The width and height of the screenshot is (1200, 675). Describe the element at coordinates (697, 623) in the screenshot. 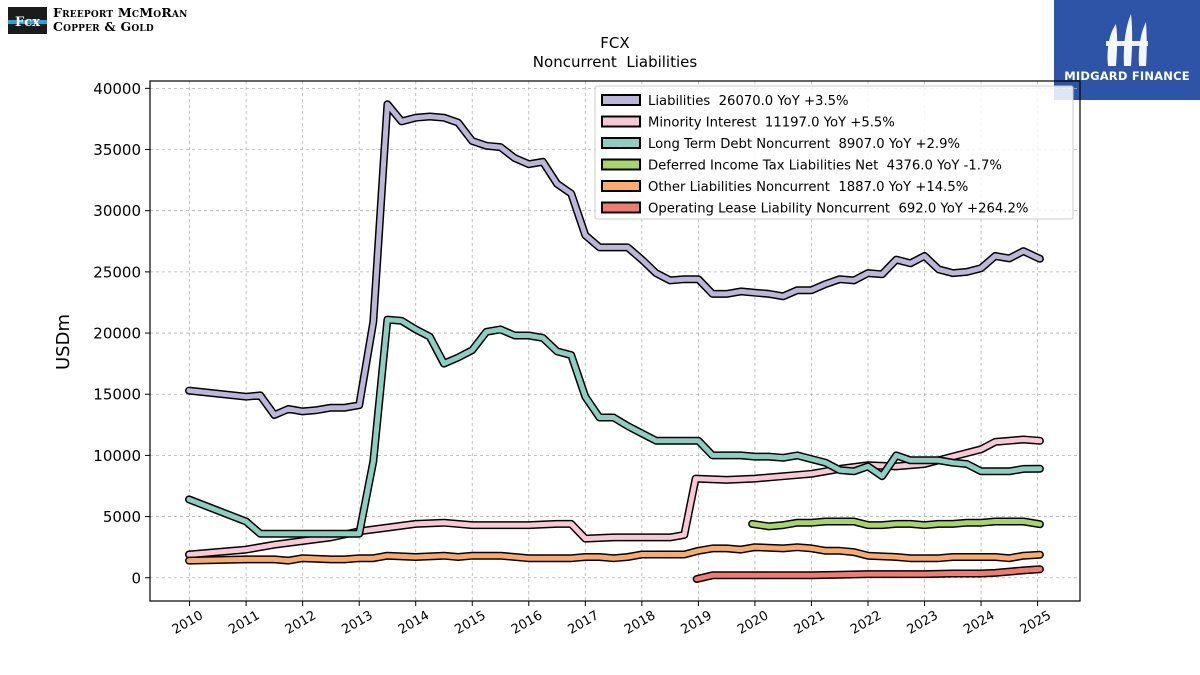

I see `x-tick-label: 2019` at that location.